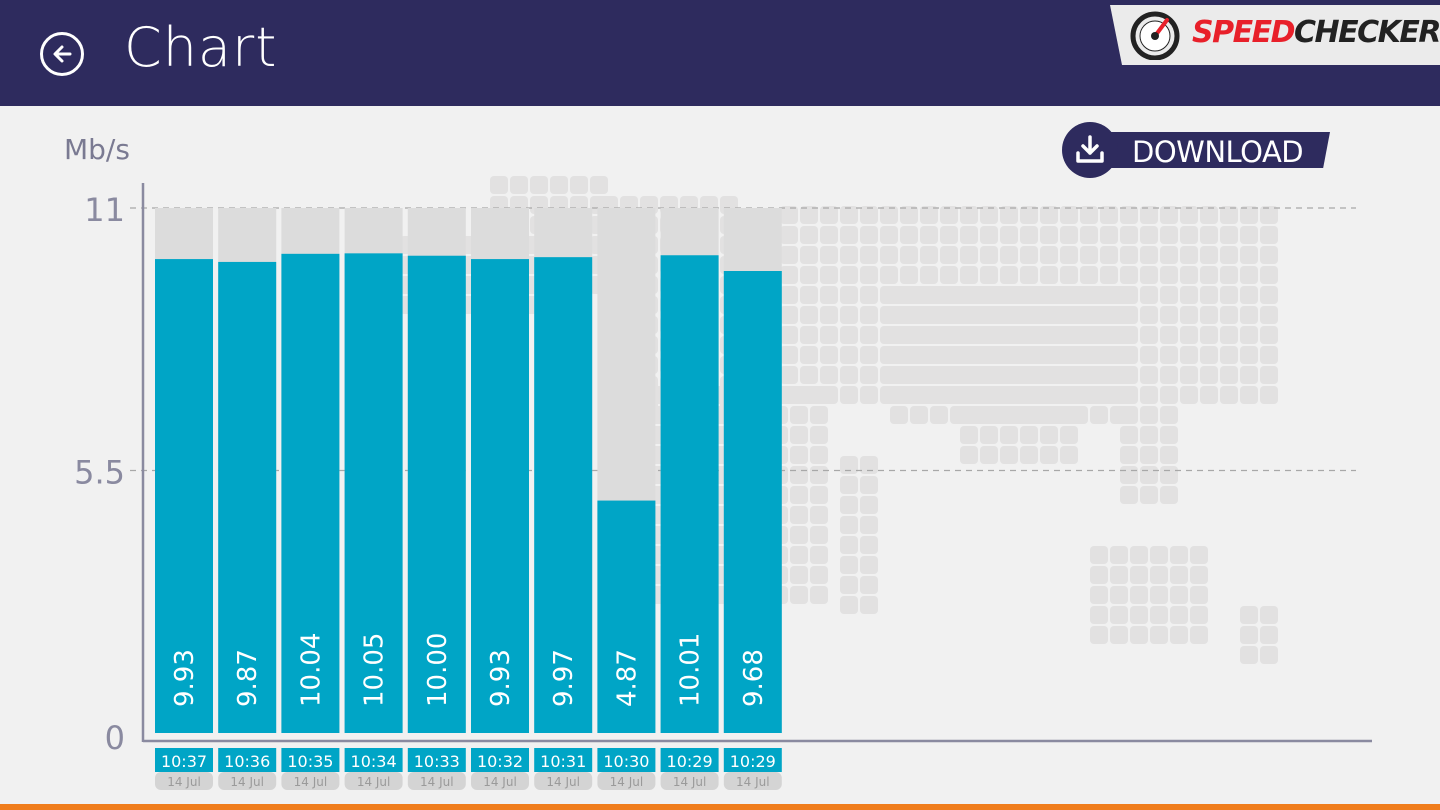 The height and width of the screenshot is (810, 1440). What do you see at coordinates (1090, 149) in the screenshot?
I see `download-icon` at bounding box center [1090, 149].